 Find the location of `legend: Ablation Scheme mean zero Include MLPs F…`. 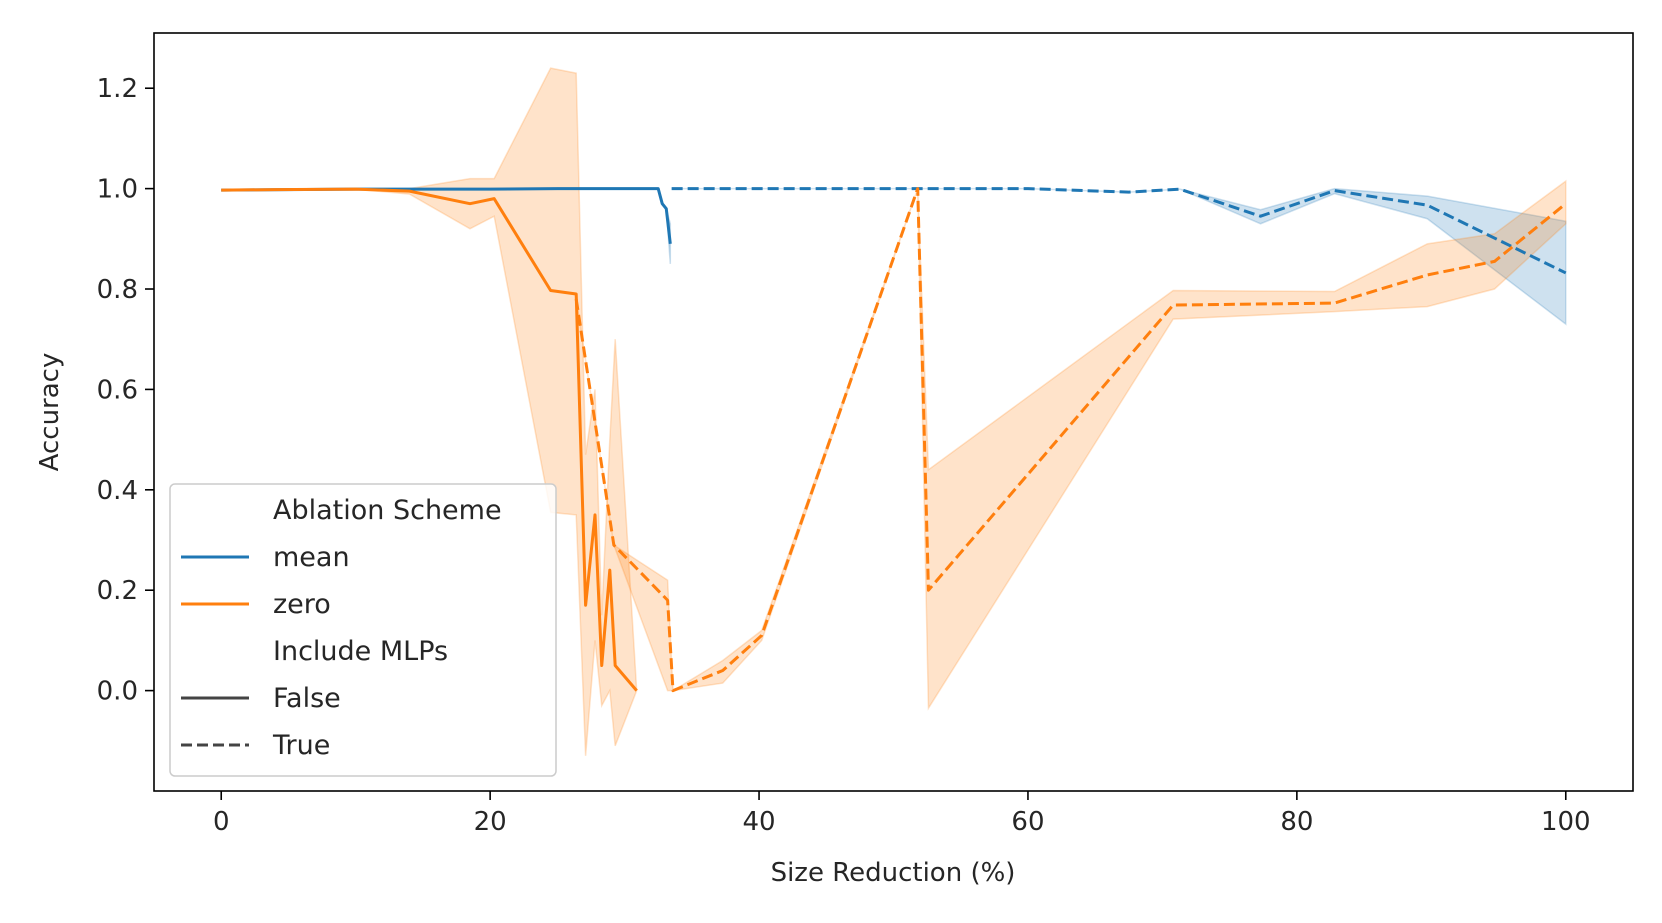

legend: Ablation Scheme mean zero Include MLPs F… is located at coordinates (363, 630).